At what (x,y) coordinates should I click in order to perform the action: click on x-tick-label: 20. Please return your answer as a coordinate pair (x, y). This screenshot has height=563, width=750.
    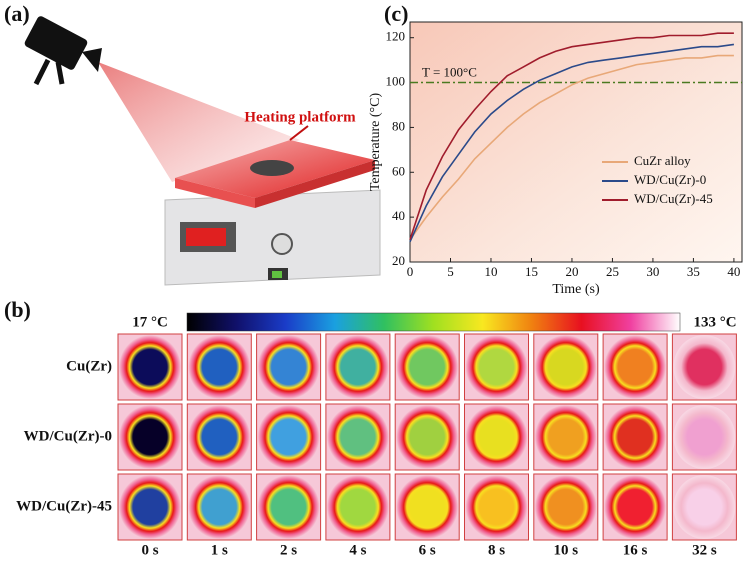
    Looking at the image, I should click on (571, 271).